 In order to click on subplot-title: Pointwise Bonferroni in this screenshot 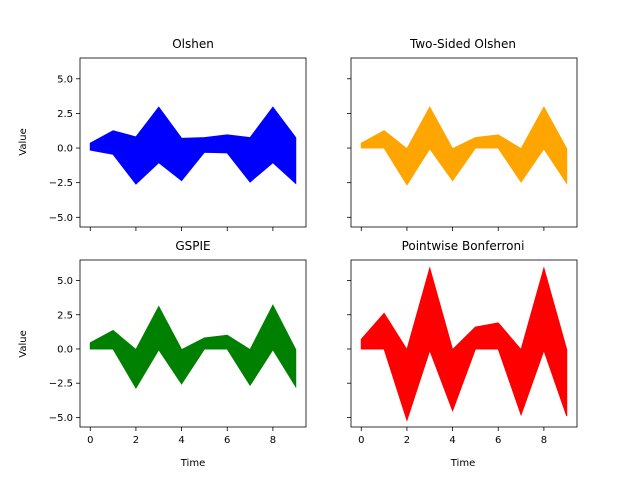, I will do `click(463, 246)`.